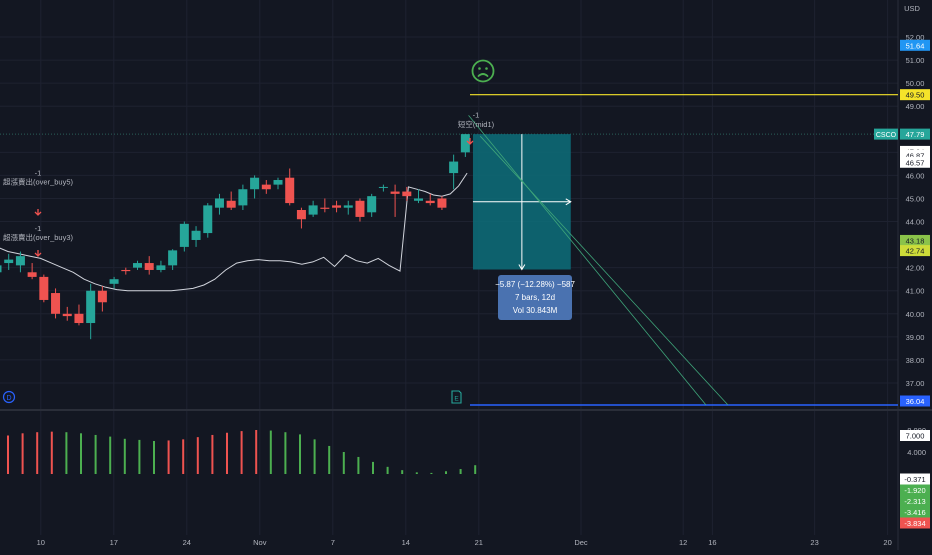 Image resolution: width=932 pixels, height=555 pixels. I want to click on badge-text: 7.000, so click(915, 436).